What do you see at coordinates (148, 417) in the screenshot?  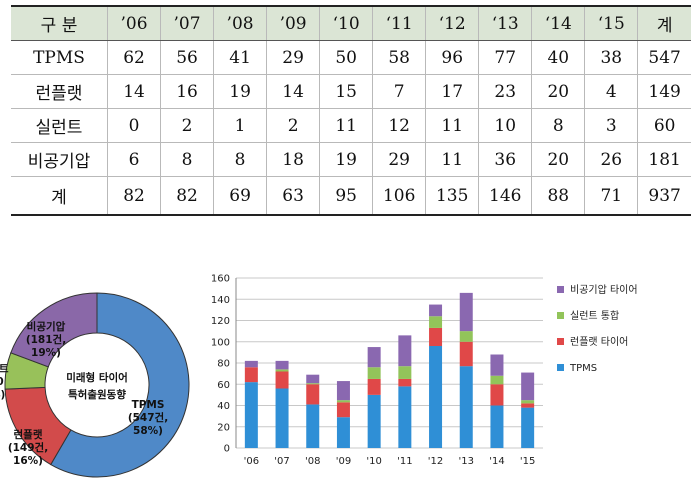 I see `donut-slice-label: (547건,` at bounding box center [148, 417].